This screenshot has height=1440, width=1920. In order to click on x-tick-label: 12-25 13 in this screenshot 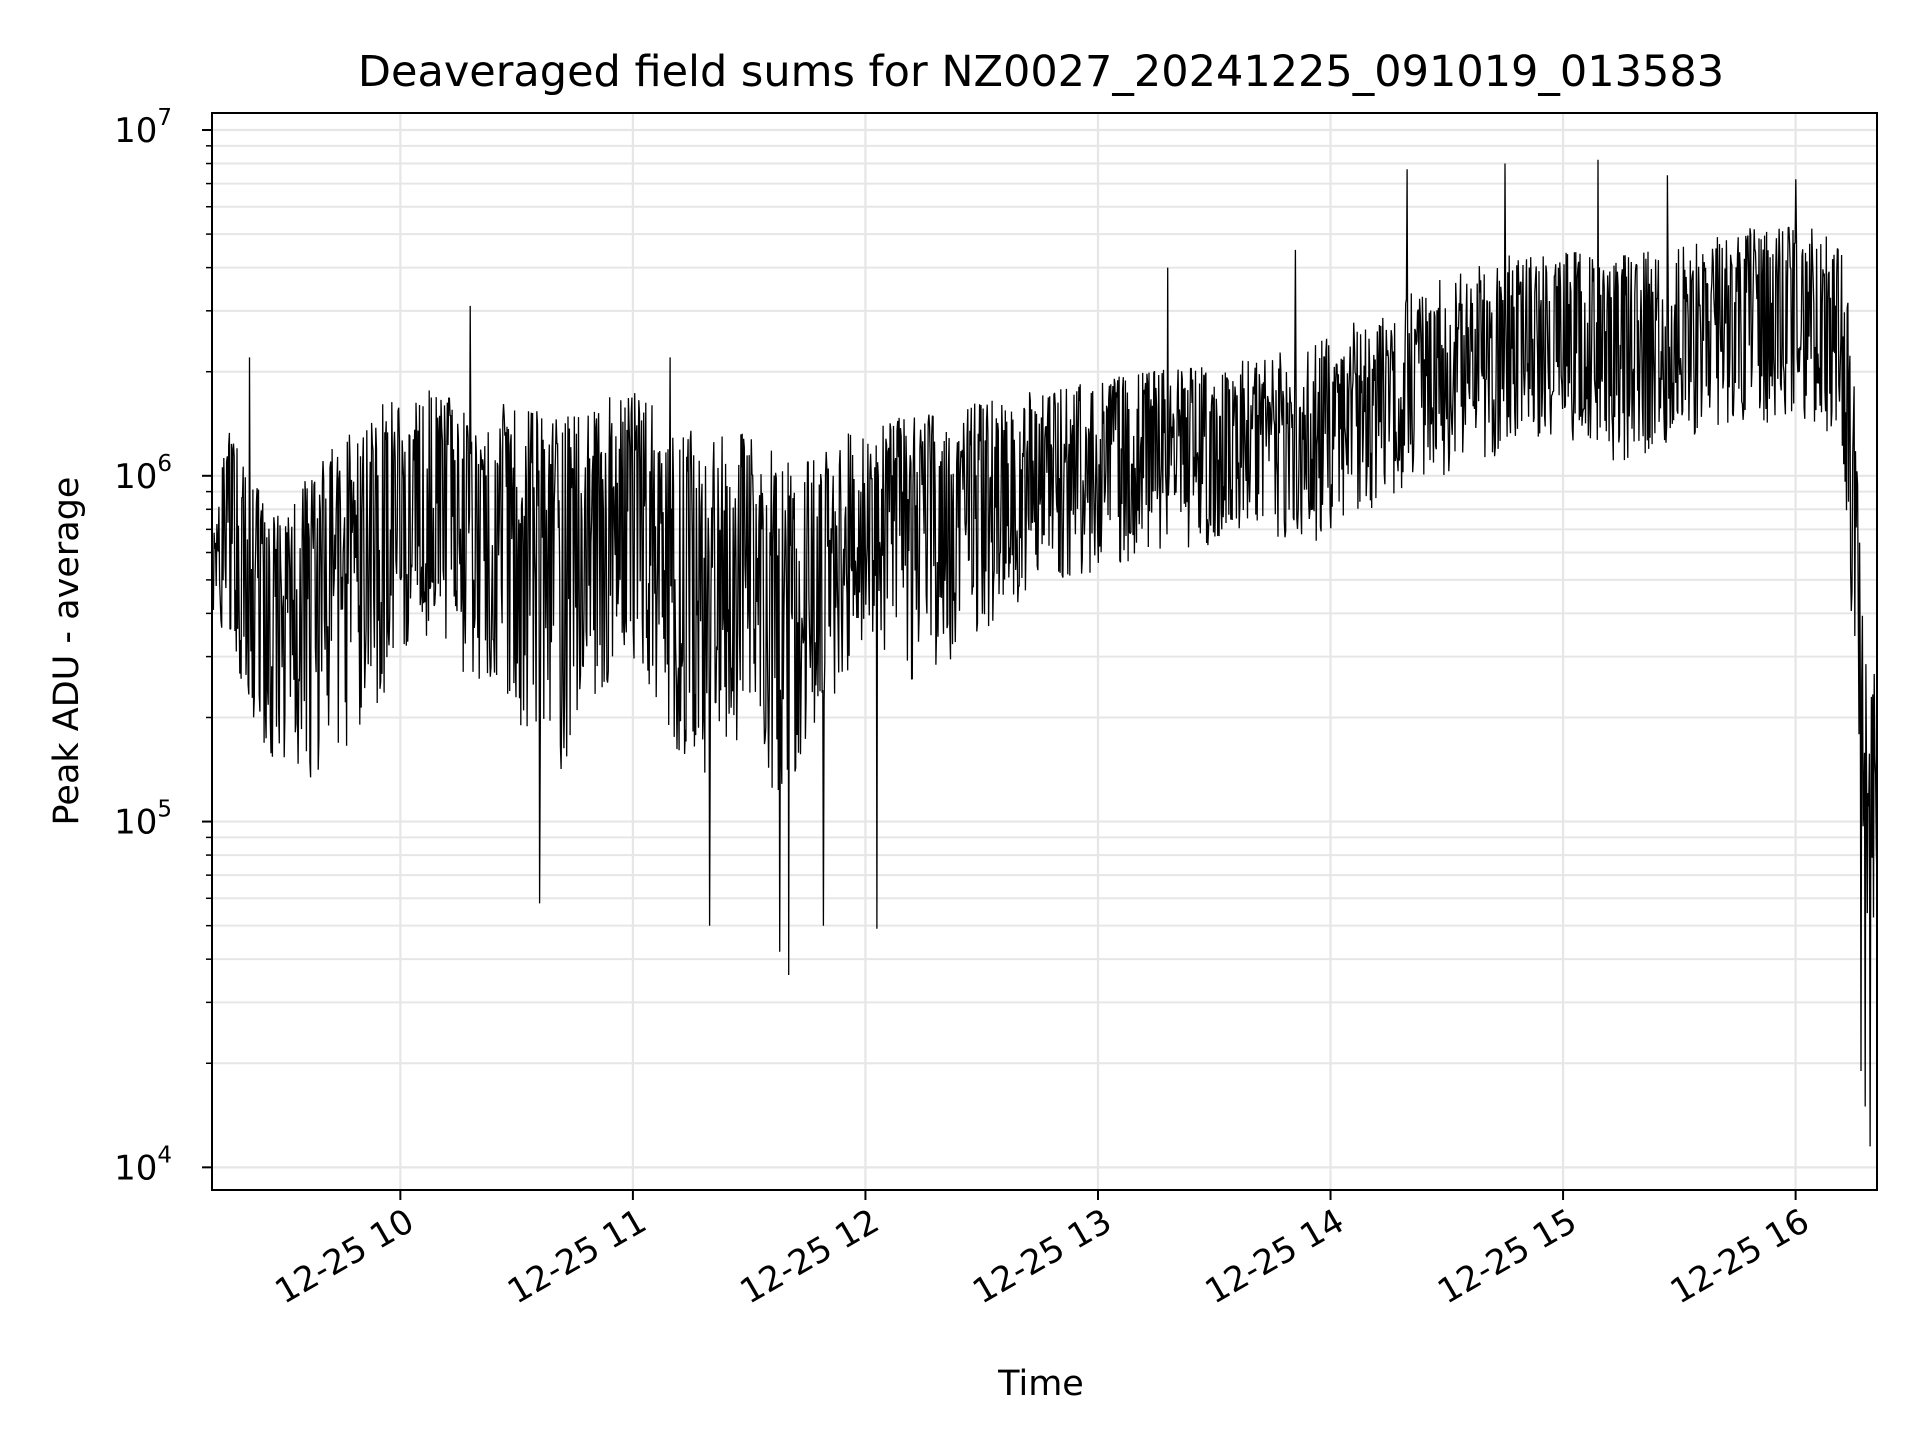, I will do `click(1042, 1256)`.